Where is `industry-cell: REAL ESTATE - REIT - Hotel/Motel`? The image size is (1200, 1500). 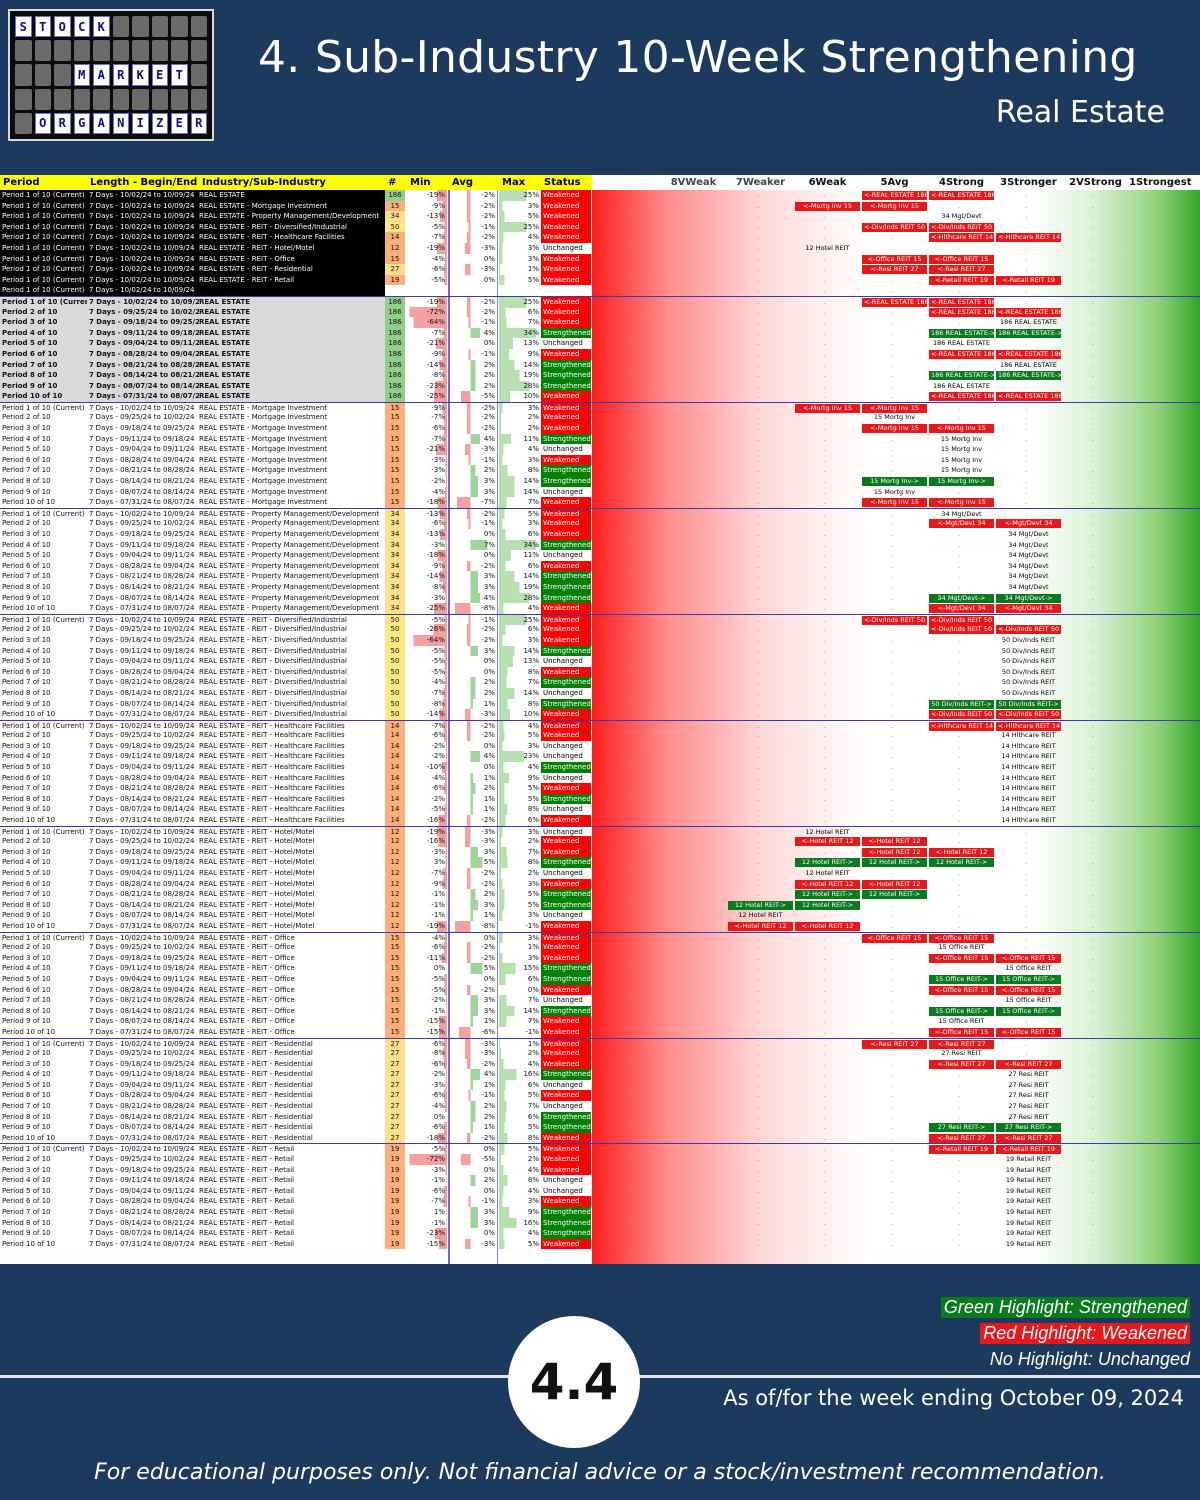
industry-cell: REAL ESTATE - REIT - Hotel/Motel is located at coordinates (257, 883).